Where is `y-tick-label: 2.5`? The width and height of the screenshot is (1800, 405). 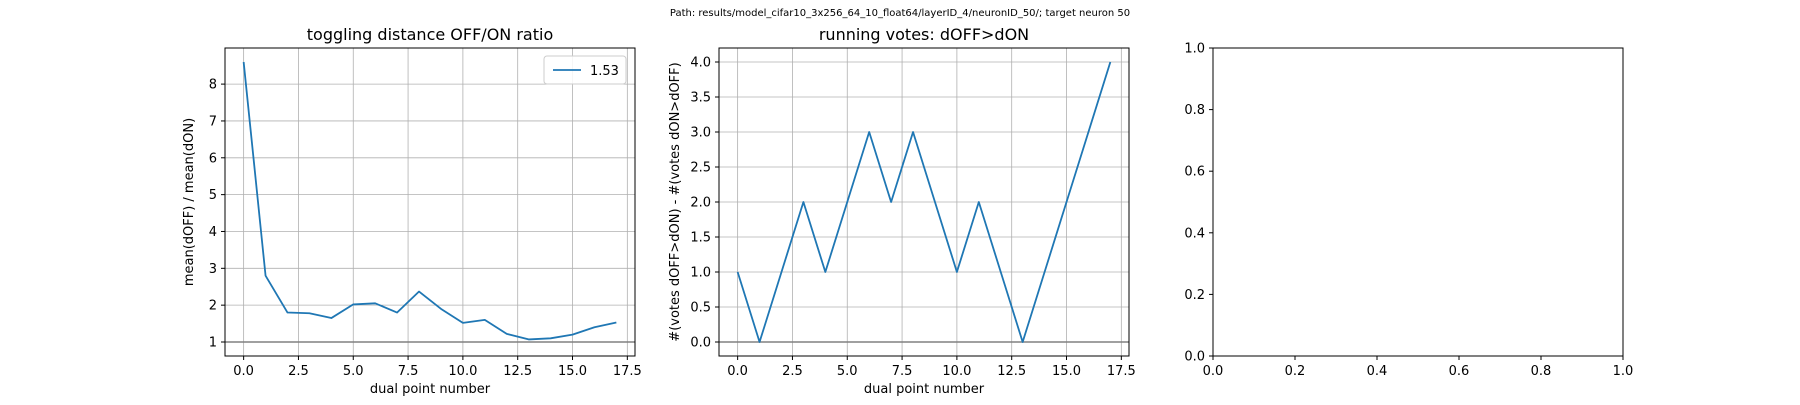
y-tick-label: 2.5 is located at coordinates (700, 168).